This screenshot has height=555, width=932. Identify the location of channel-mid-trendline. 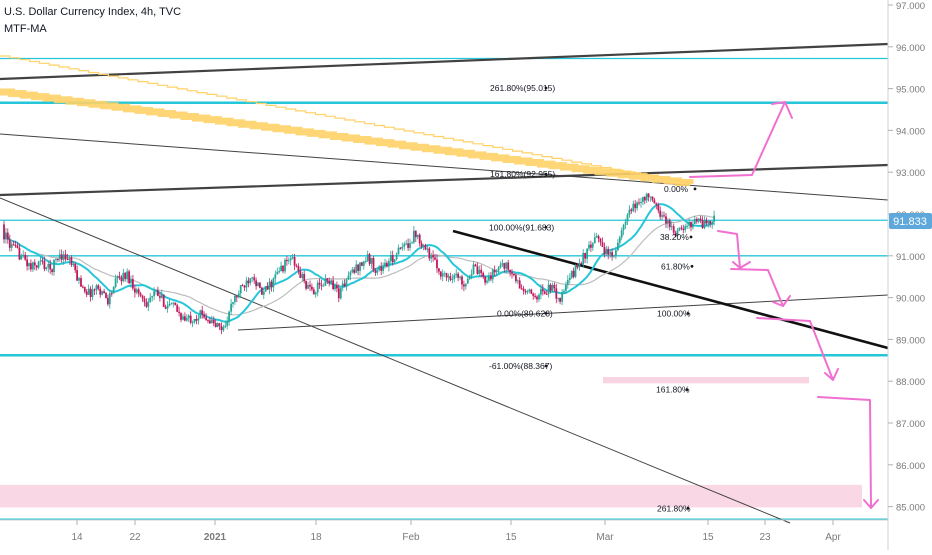
(444, 180).